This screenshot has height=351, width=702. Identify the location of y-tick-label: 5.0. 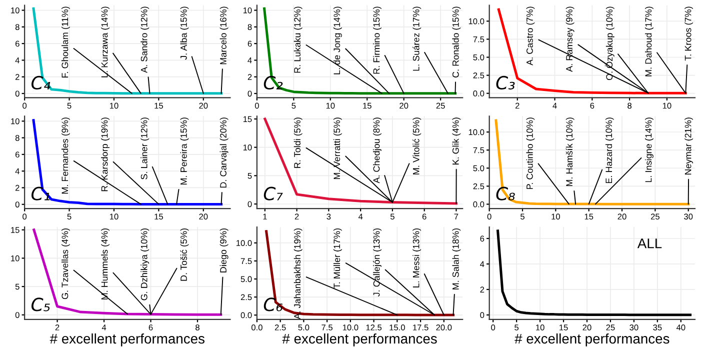
(478, 57).